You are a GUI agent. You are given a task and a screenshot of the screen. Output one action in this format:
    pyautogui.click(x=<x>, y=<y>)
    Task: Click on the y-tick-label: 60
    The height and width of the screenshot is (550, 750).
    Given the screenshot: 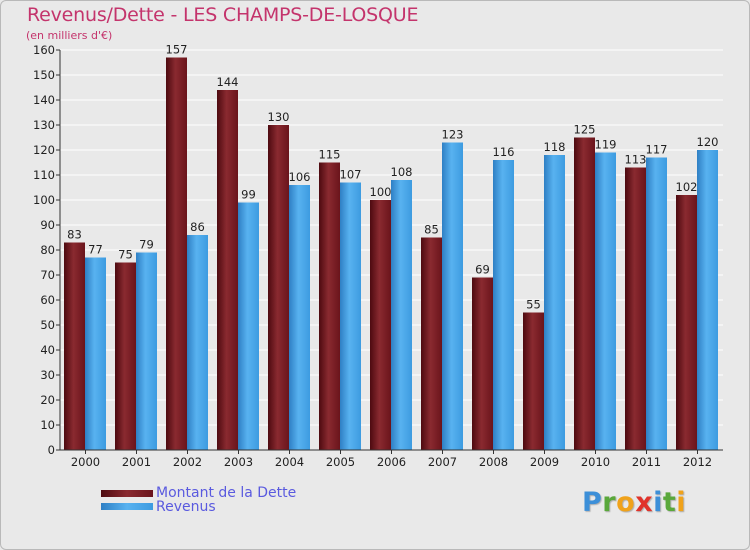 What is the action you would take?
    pyautogui.click(x=47, y=300)
    